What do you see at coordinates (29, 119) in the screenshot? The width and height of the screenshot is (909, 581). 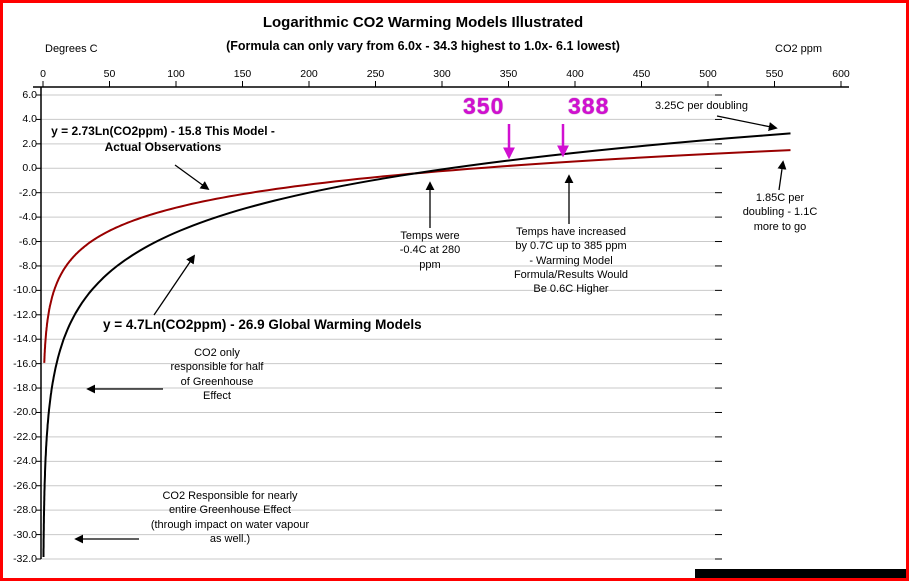 I see `y-tick-label: 4.0` at bounding box center [29, 119].